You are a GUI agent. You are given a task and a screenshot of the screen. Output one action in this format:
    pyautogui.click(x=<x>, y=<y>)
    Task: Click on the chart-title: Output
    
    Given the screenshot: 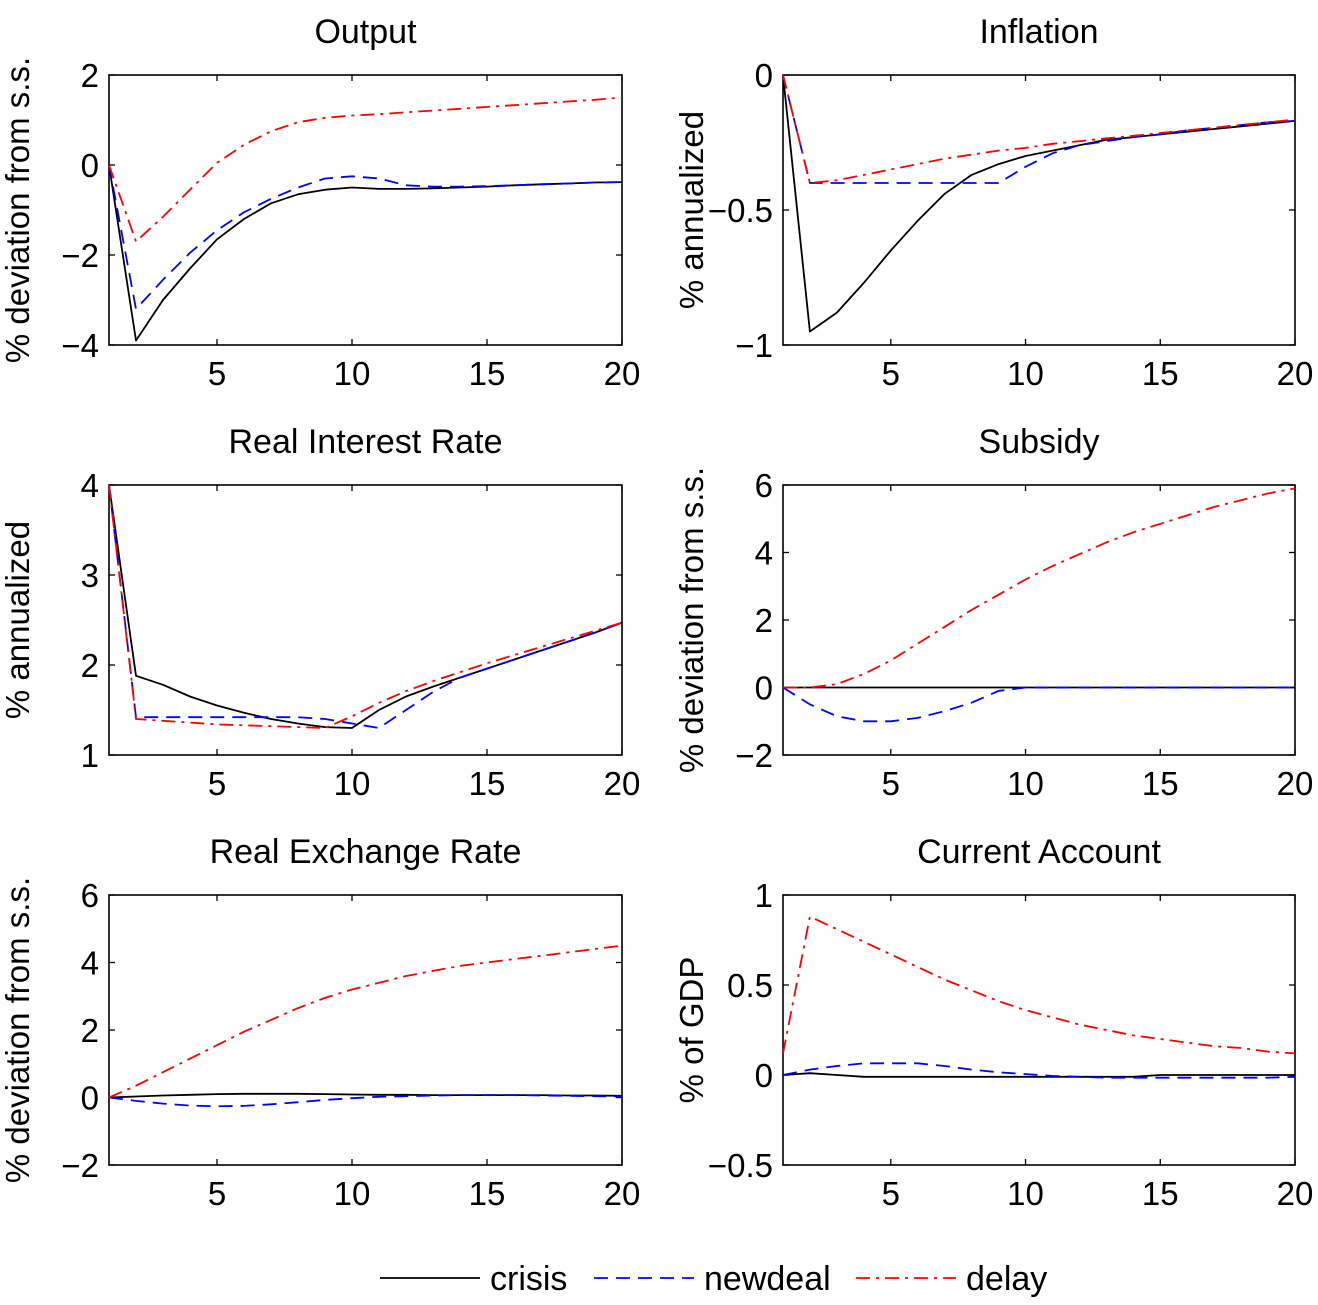 What is the action you would take?
    pyautogui.click(x=365, y=32)
    